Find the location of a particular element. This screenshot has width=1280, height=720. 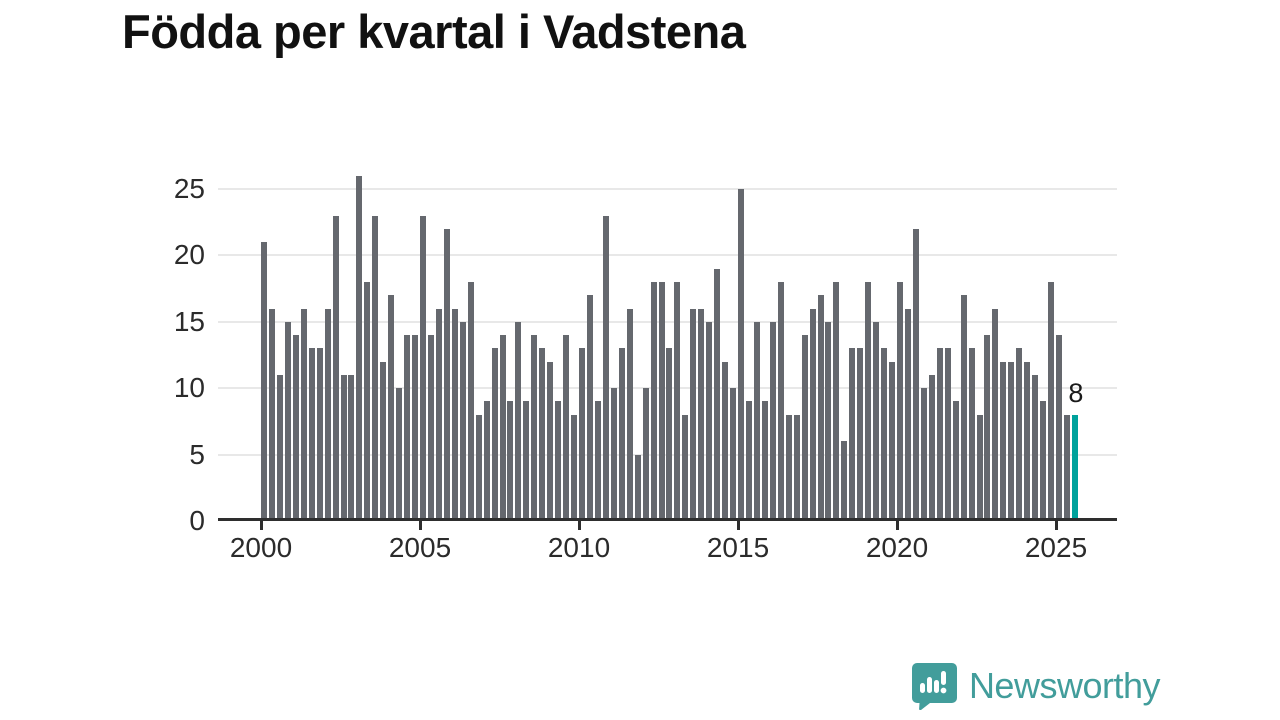

bar-2020Q3 is located at coordinates (915, 374).